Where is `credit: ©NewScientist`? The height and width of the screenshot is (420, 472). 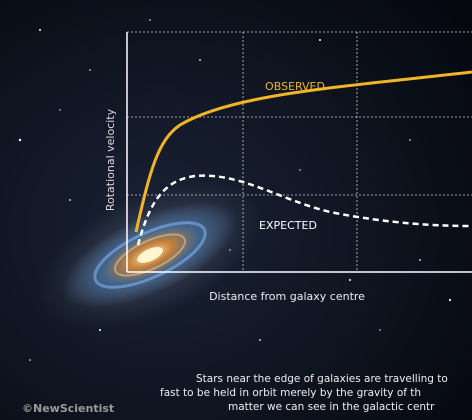 credit: ©NewScientist is located at coordinates (68, 408).